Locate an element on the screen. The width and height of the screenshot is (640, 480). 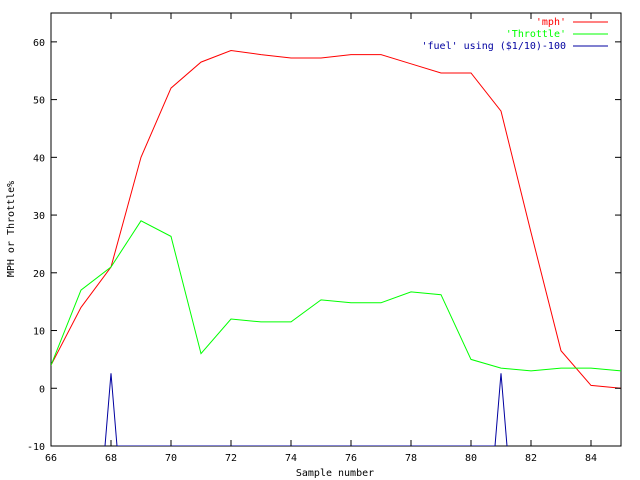
y-tick-label: 10 is located at coordinates (39, 332).